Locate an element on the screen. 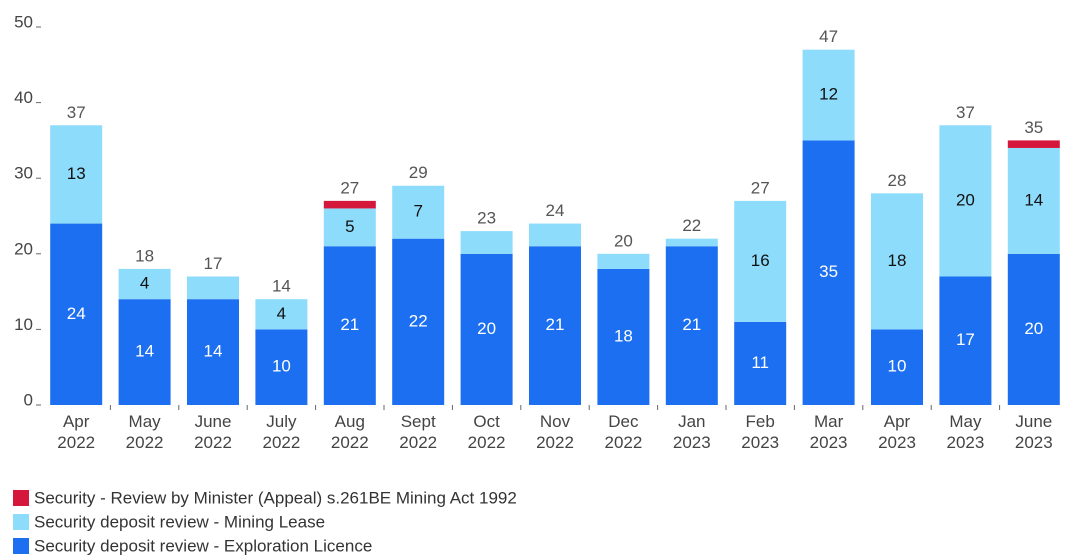 This screenshot has width=1068, height=560. data-label: 24 is located at coordinates (76, 313).